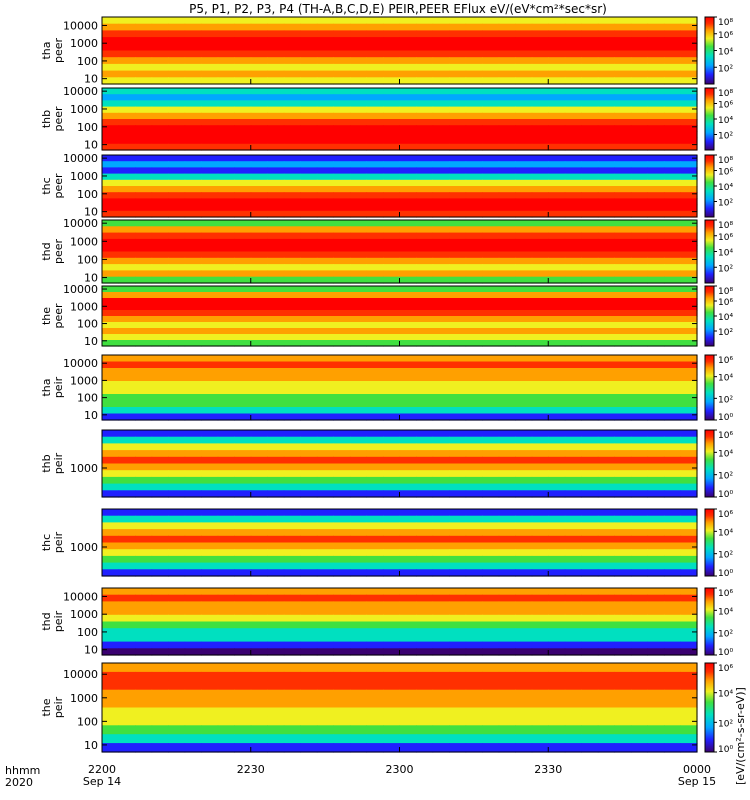 The height and width of the screenshot is (800, 750). Describe the element at coordinates (400, 543) in the screenshot. I see `spectrogram-image` at that location.